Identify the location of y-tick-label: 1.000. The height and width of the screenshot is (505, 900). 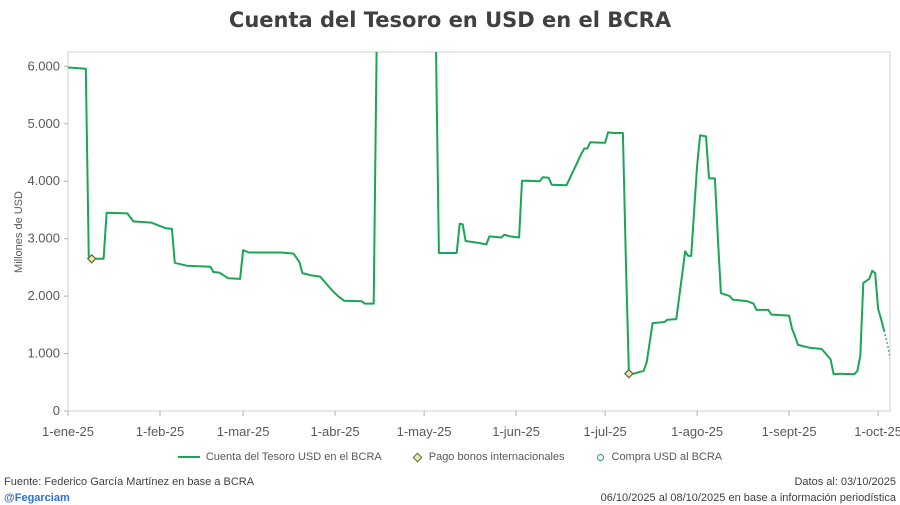
(43, 353).